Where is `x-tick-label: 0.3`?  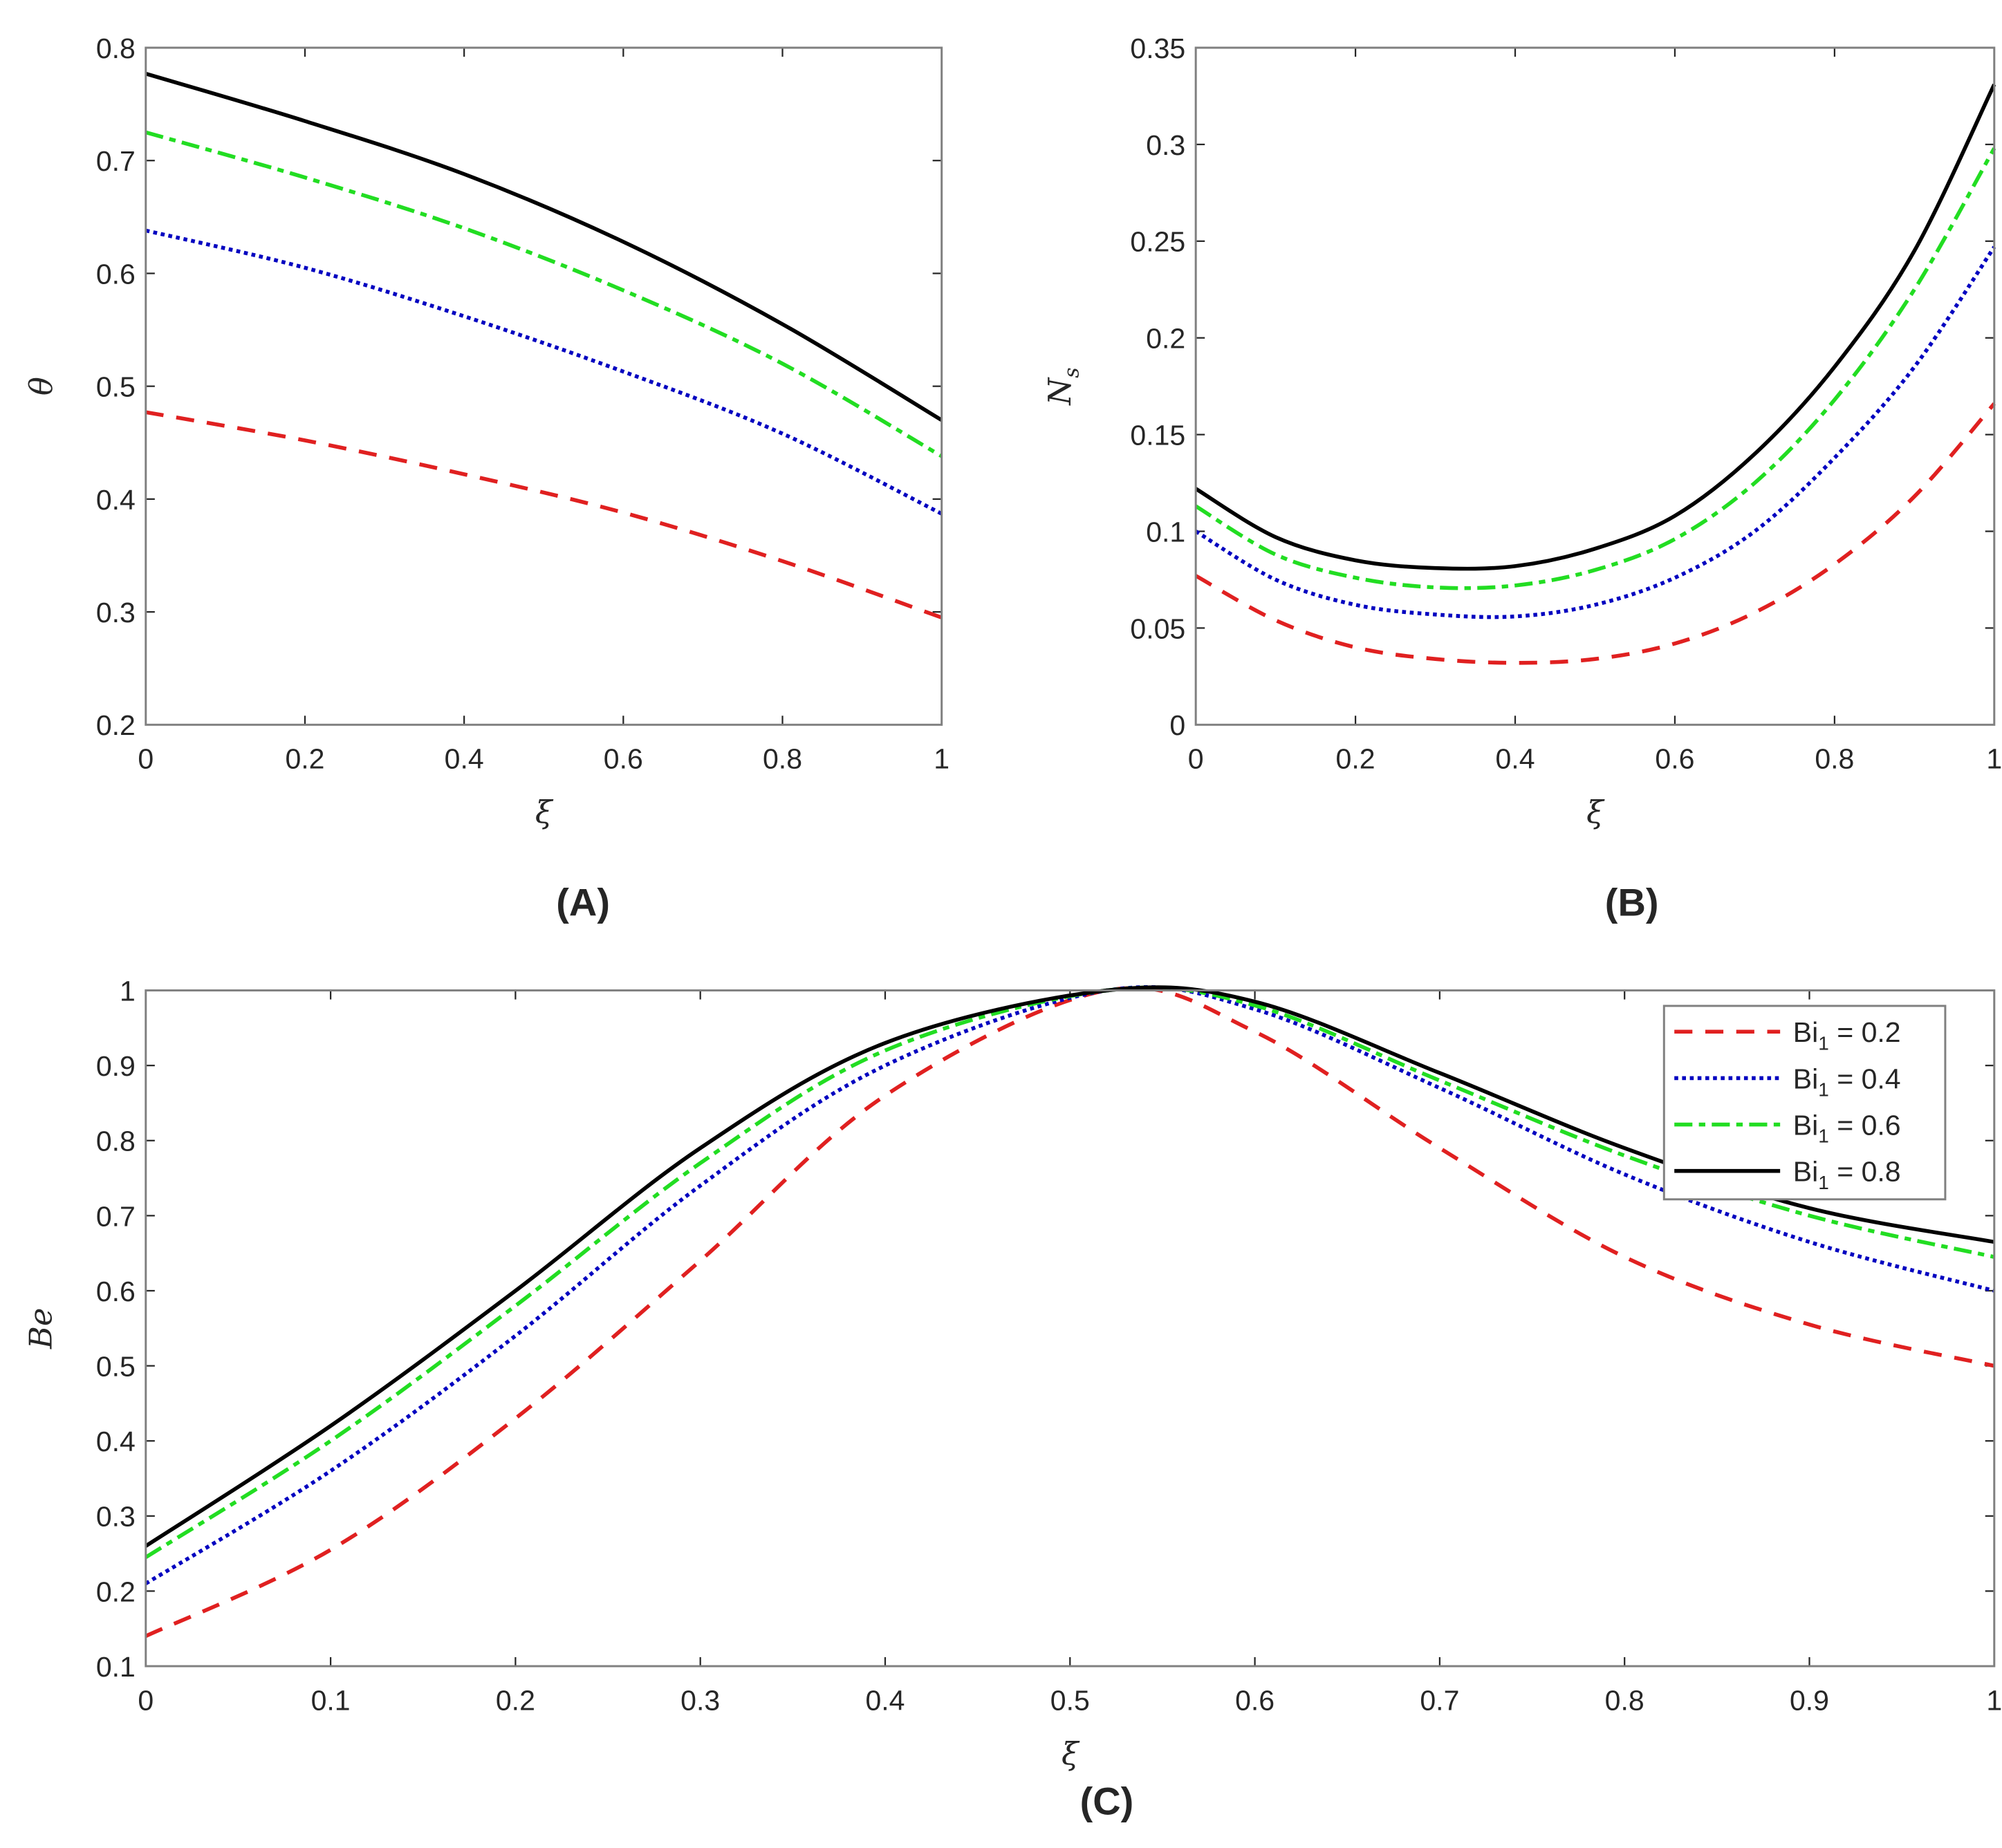 x-tick-label: 0.3 is located at coordinates (700, 1700).